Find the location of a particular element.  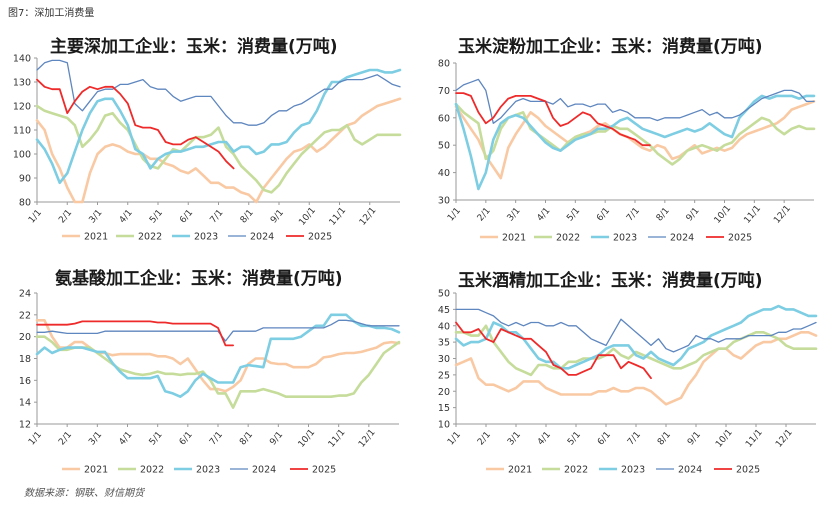

y-tick-label: 90 is located at coordinates (25, 179).